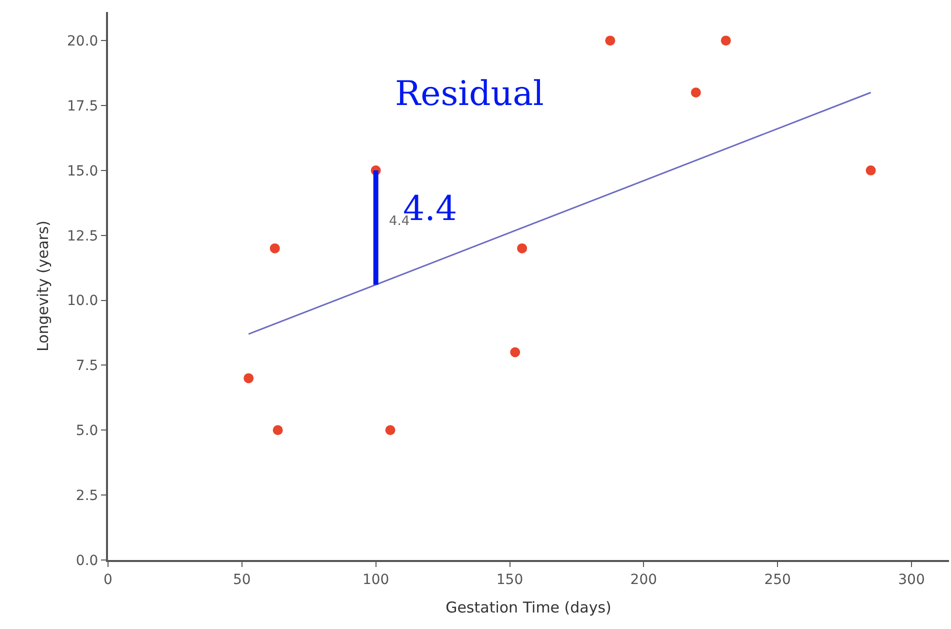 The height and width of the screenshot is (629, 951). Describe the element at coordinates (87, 431) in the screenshot. I see `y-tick-label: 5.0` at that location.